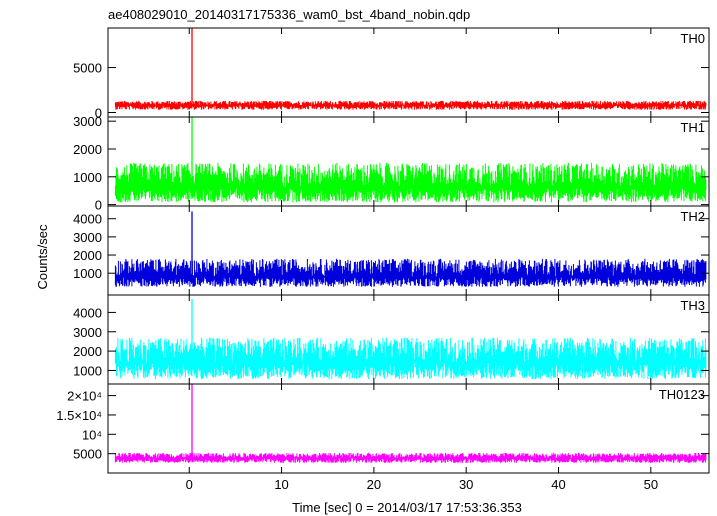  I want to click on x-tick-label: 10, so click(281, 484).